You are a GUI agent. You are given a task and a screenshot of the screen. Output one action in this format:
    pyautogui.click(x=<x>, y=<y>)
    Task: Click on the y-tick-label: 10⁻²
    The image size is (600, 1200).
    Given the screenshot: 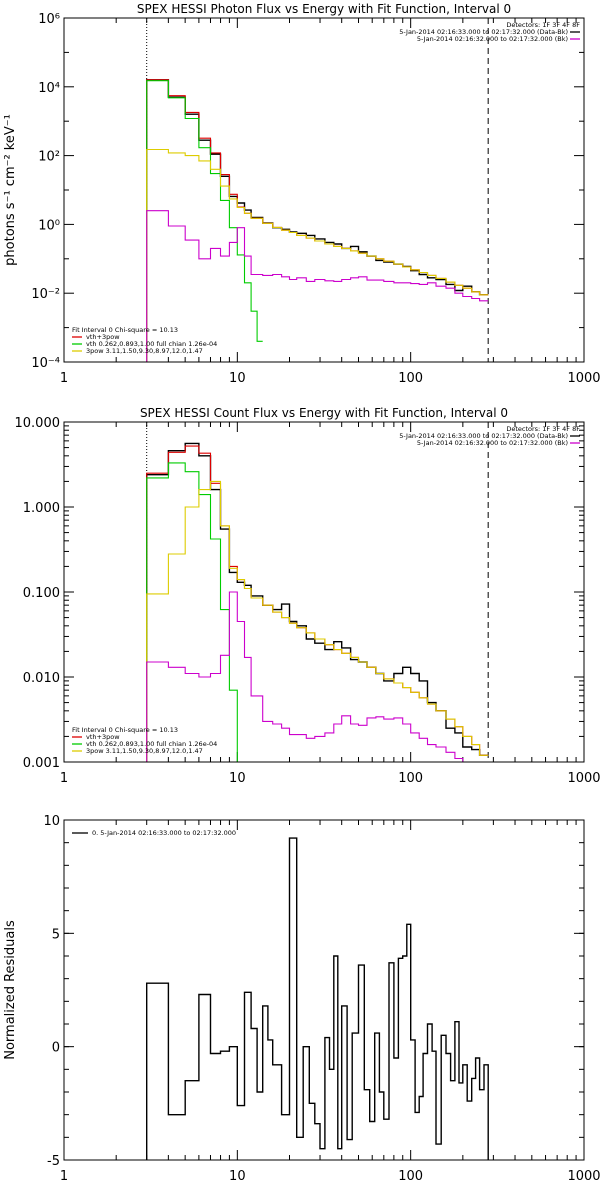 What is the action you would take?
    pyautogui.click(x=45, y=294)
    